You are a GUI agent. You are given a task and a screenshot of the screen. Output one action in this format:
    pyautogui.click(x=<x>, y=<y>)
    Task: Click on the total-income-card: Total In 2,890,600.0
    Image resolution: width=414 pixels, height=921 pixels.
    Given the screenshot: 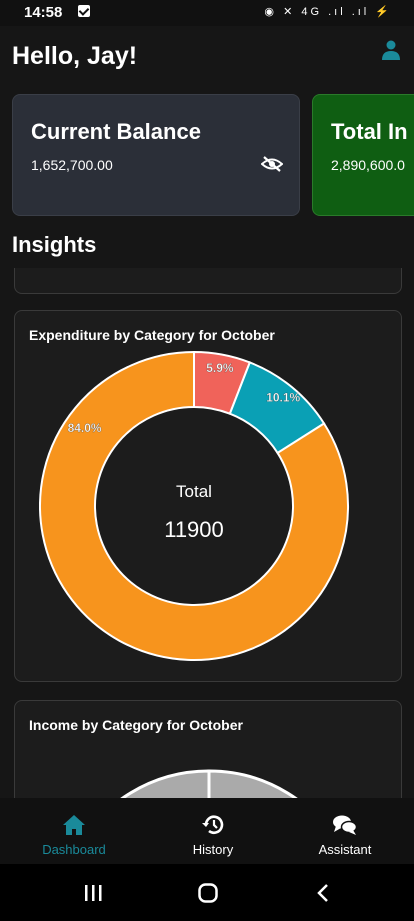 What is the action you would take?
    pyautogui.click(x=363, y=155)
    